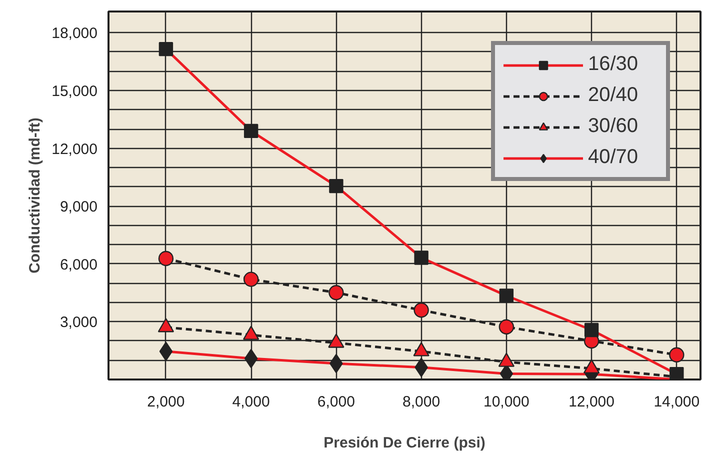 This screenshot has width=702, height=454. What do you see at coordinates (79, 207) in the screenshot?
I see `y-tick-label: 9,000` at bounding box center [79, 207].